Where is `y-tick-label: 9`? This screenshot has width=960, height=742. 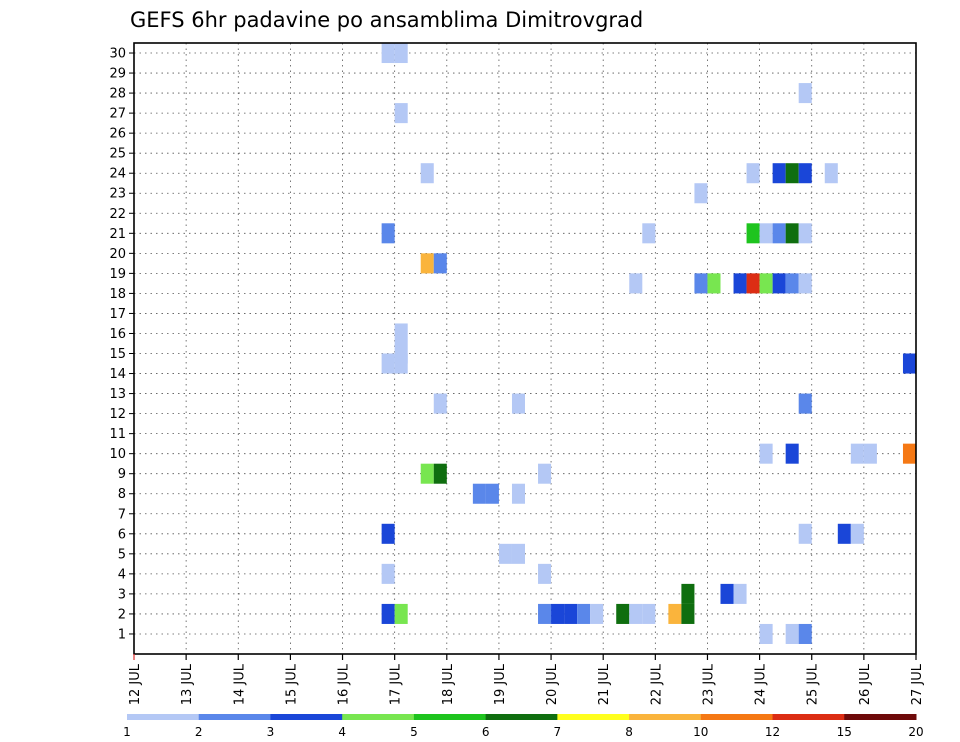 y-tick-label: 9 is located at coordinates (122, 474).